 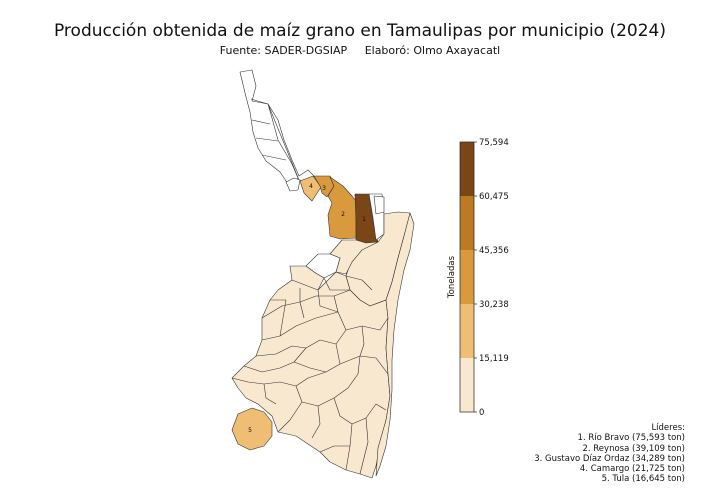 I want to click on map-label-5: 5, so click(x=250, y=430).